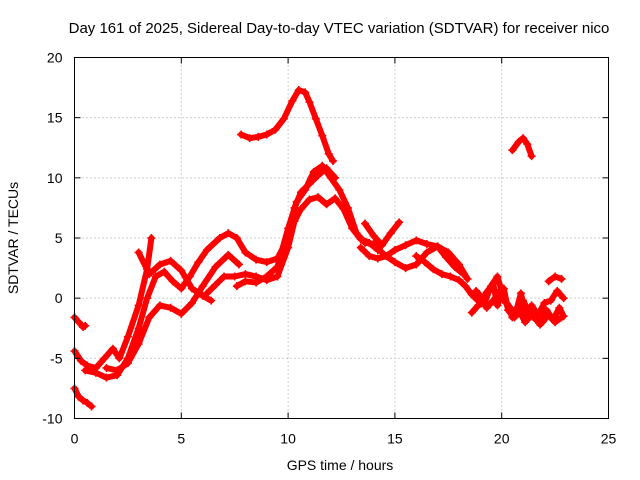 This screenshot has height=480, width=640. What do you see at coordinates (609, 439) in the screenshot?
I see `x-tick-label: 25` at bounding box center [609, 439].